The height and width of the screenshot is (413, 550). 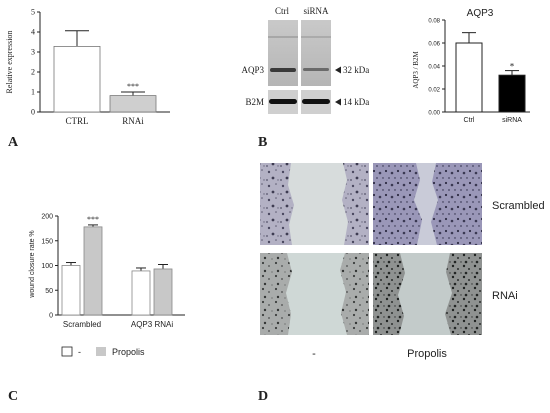 I want to click on panel-b-y-tick-label: 0.06, so click(x=434, y=45).